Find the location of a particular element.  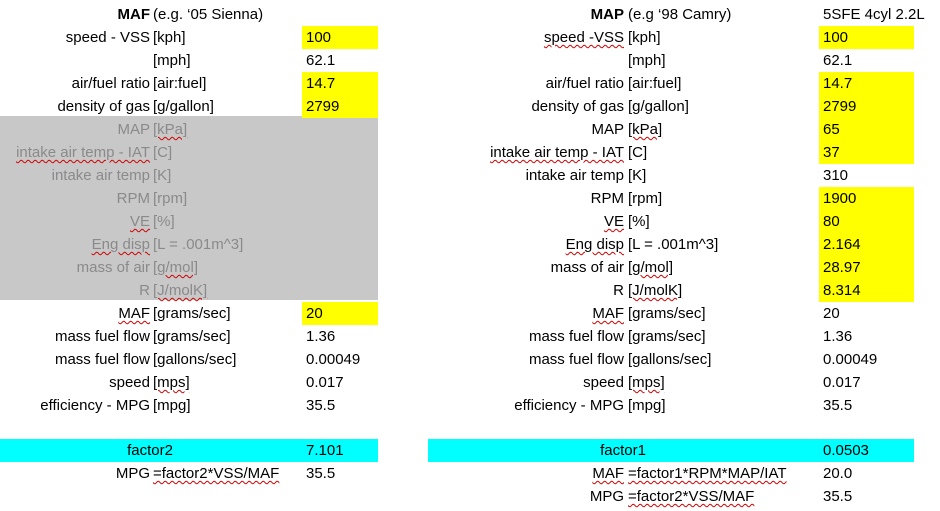

left-row-value: 100 is located at coordinates (340, 37).